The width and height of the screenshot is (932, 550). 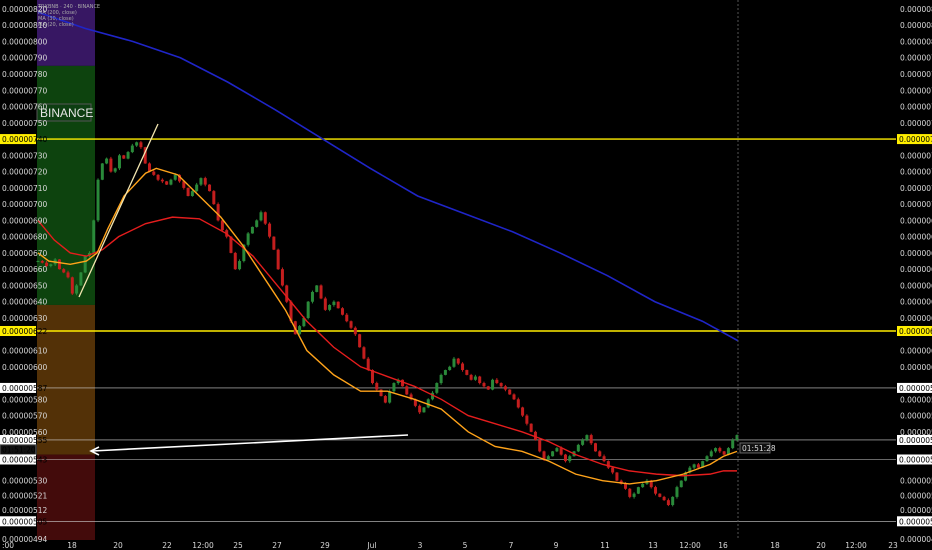 I want to click on y-tick-left-14: 0.00000670, so click(x=25, y=253).